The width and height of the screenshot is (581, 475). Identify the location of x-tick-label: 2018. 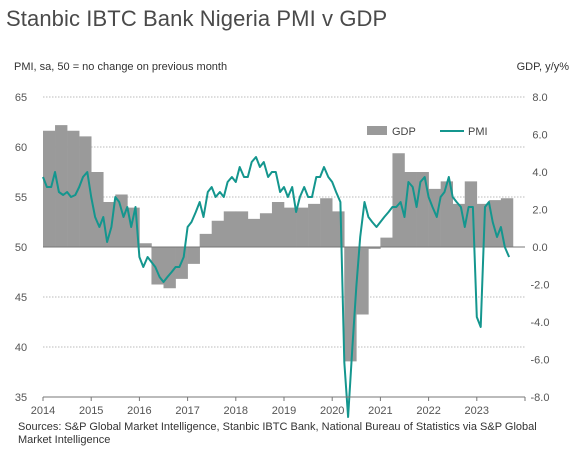
(236, 411).